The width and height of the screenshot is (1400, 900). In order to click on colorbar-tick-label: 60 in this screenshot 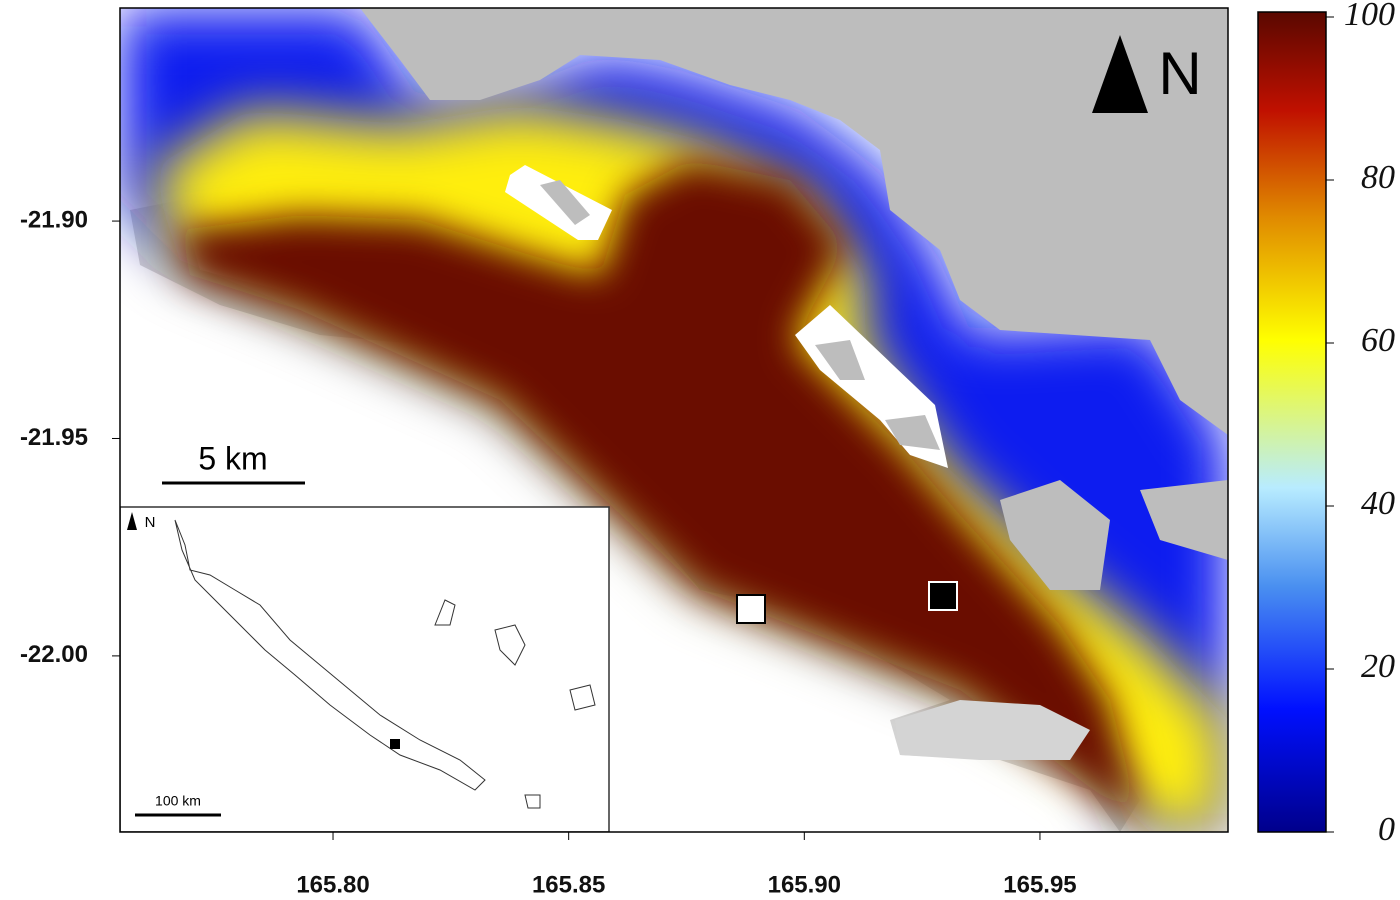, I will do `click(1378, 340)`.